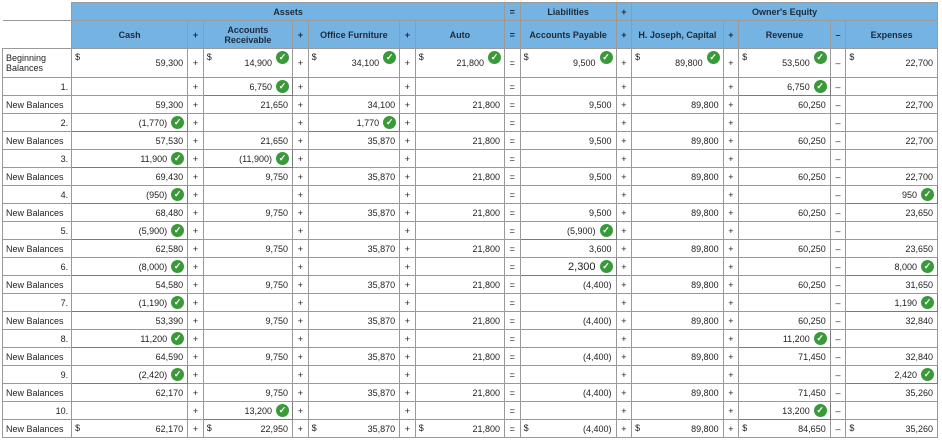  I want to click on accounts-payable-cell: $9,500 ✓, so click(568, 63).